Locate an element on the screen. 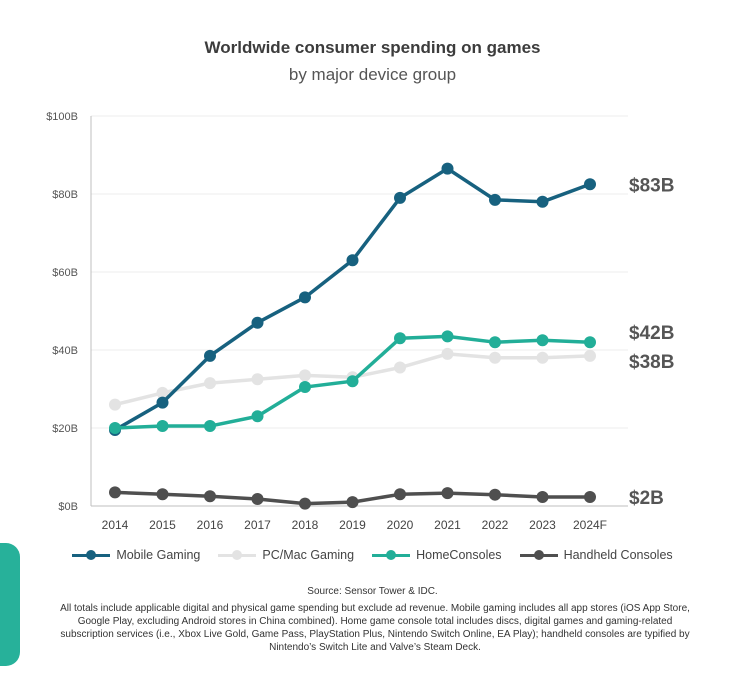 The height and width of the screenshot is (690, 745). y-tick-label: $40B is located at coordinates (65, 351).